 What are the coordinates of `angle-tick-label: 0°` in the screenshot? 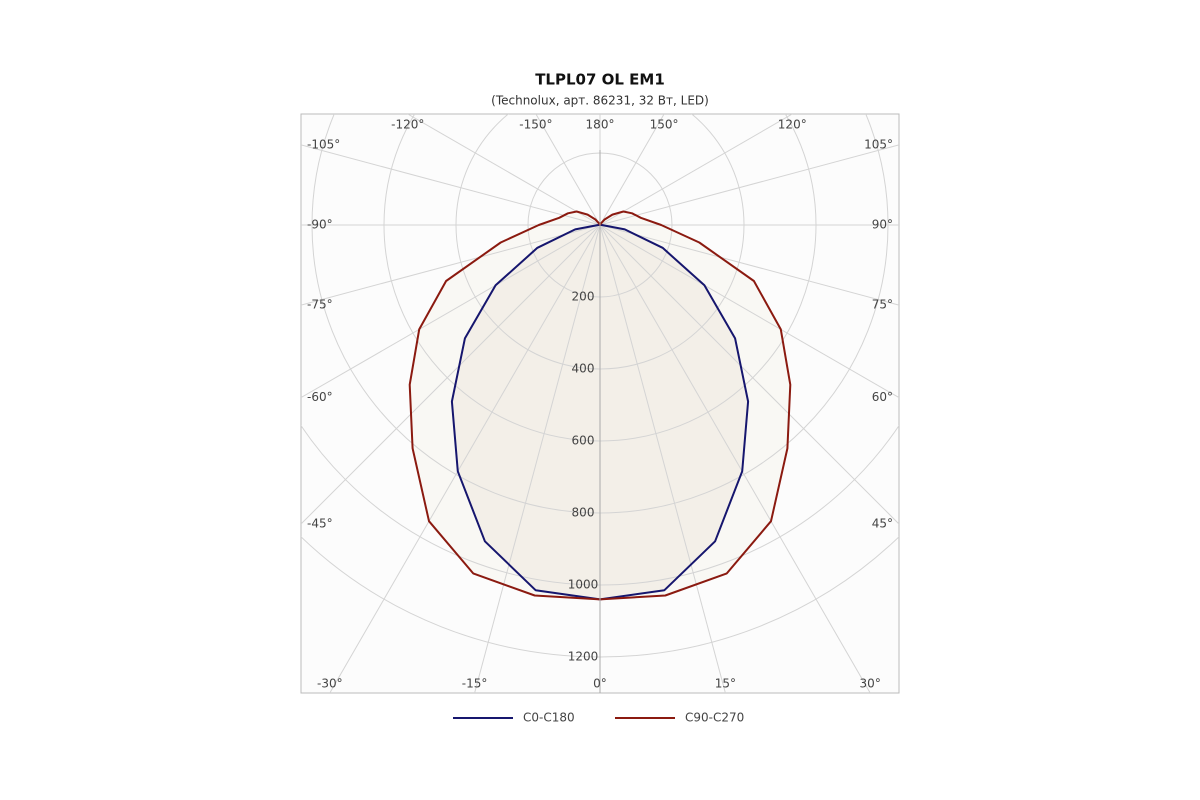 It's located at (600, 684).